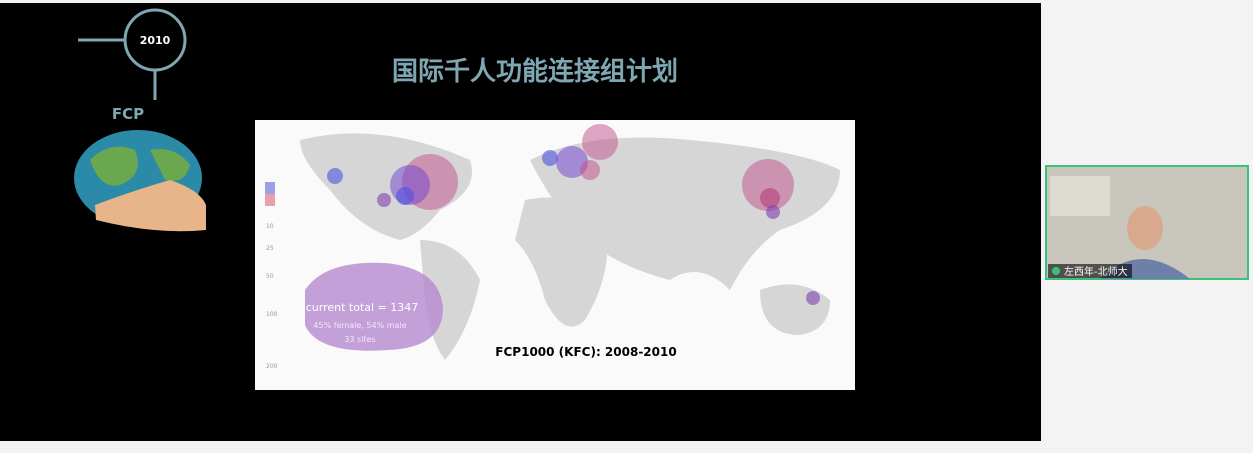  What do you see at coordinates (128, 114) in the screenshot?
I see `timeline-label: FCP` at bounding box center [128, 114].